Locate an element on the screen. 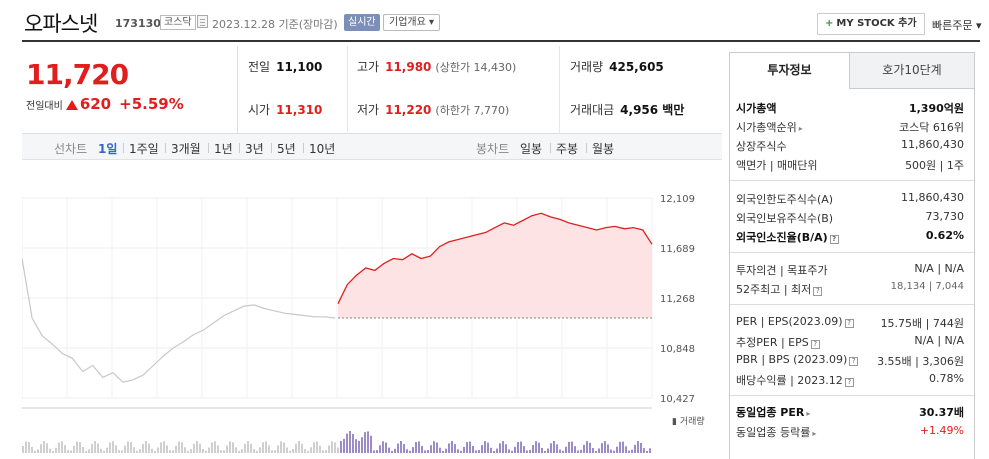  info-value: 0.62% is located at coordinates (944, 235).